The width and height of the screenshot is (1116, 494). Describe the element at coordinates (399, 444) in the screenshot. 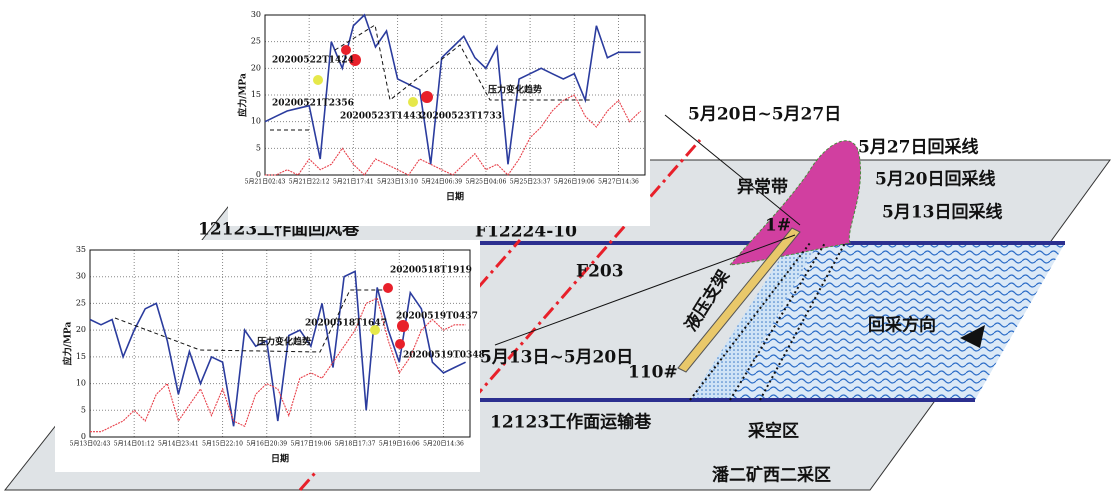

I see `x-tick-label: 5月19日16:06` at that location.